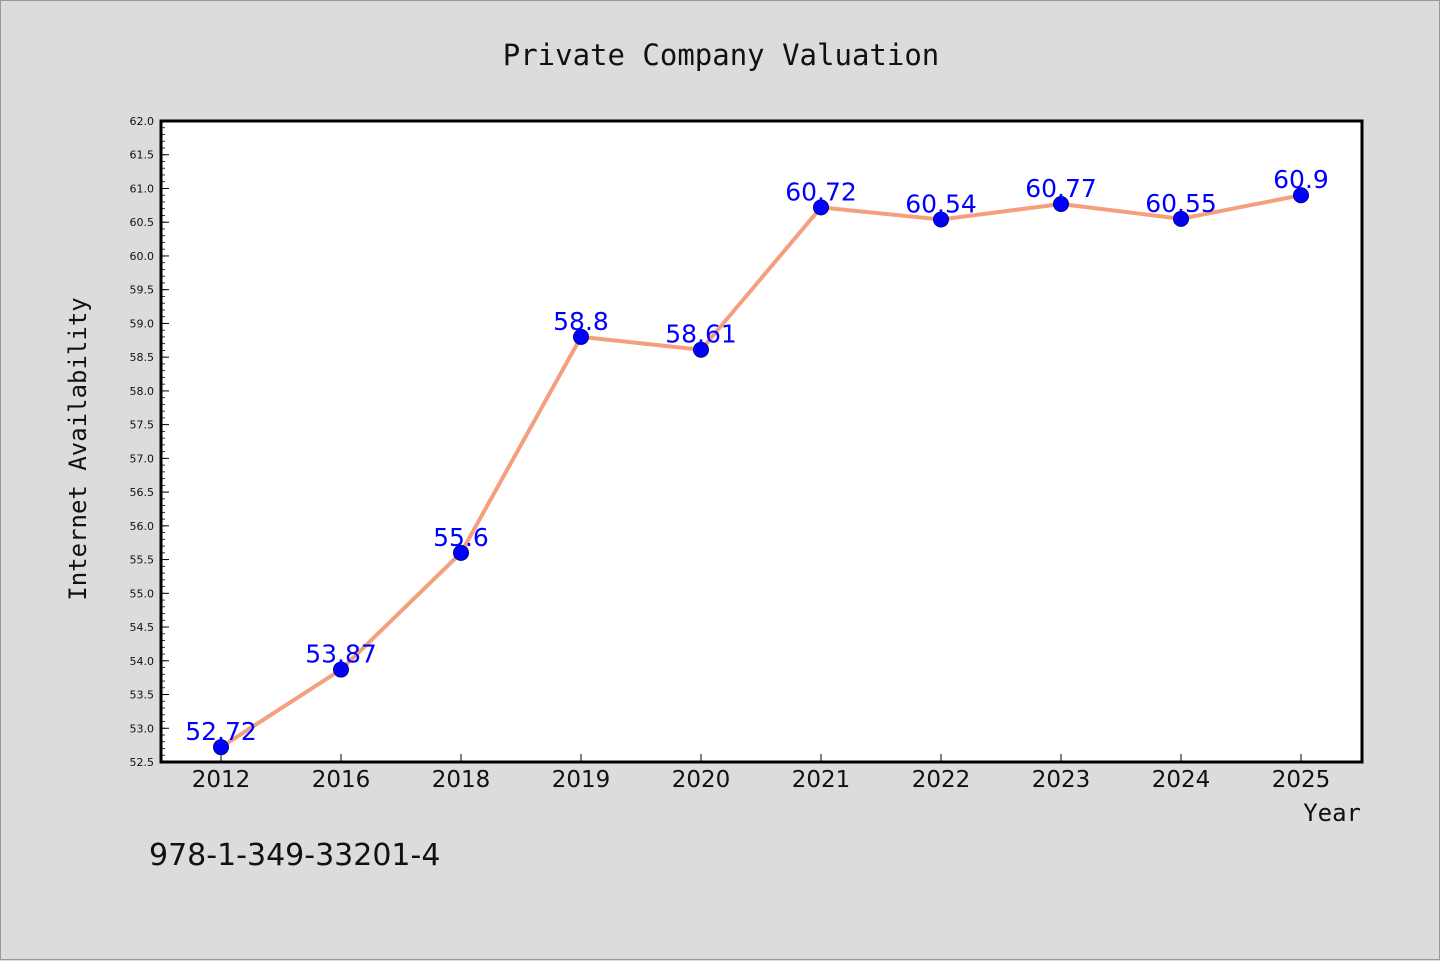 The height and width of the screenshot is (961, 1440). Describe the element at coordinates (1061, 188) in the screenshot. I see `data-label: 60.77` at that location.